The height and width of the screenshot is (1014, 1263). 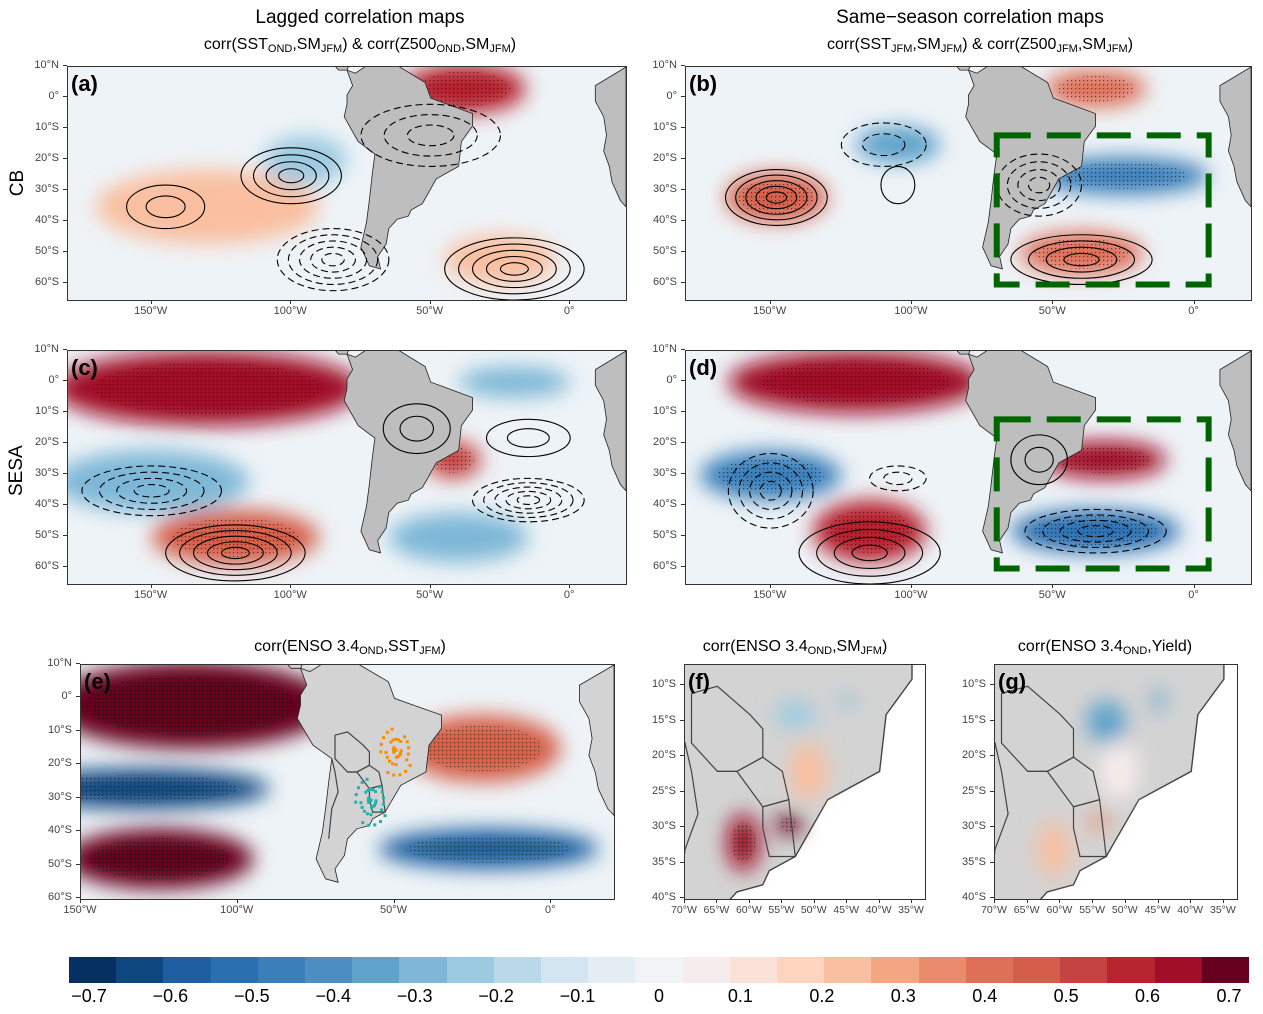 I want to click on x-tick-label: 100°W, so click(x=290, y=592).